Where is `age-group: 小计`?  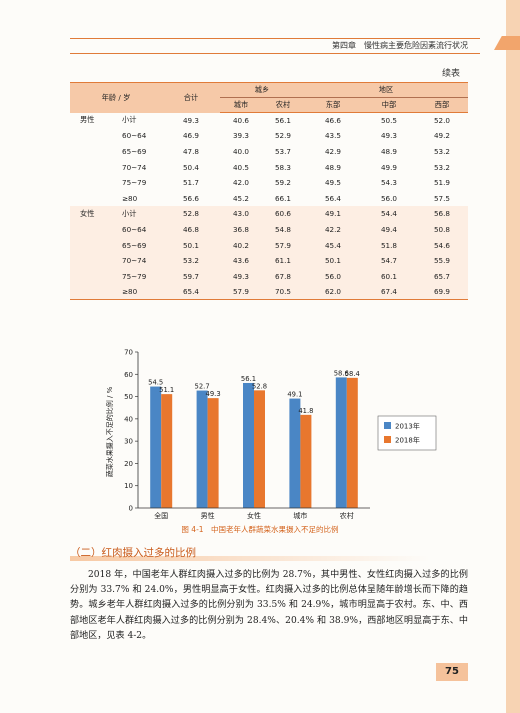 age-group: 小计 is located at coordinates (140, 214).